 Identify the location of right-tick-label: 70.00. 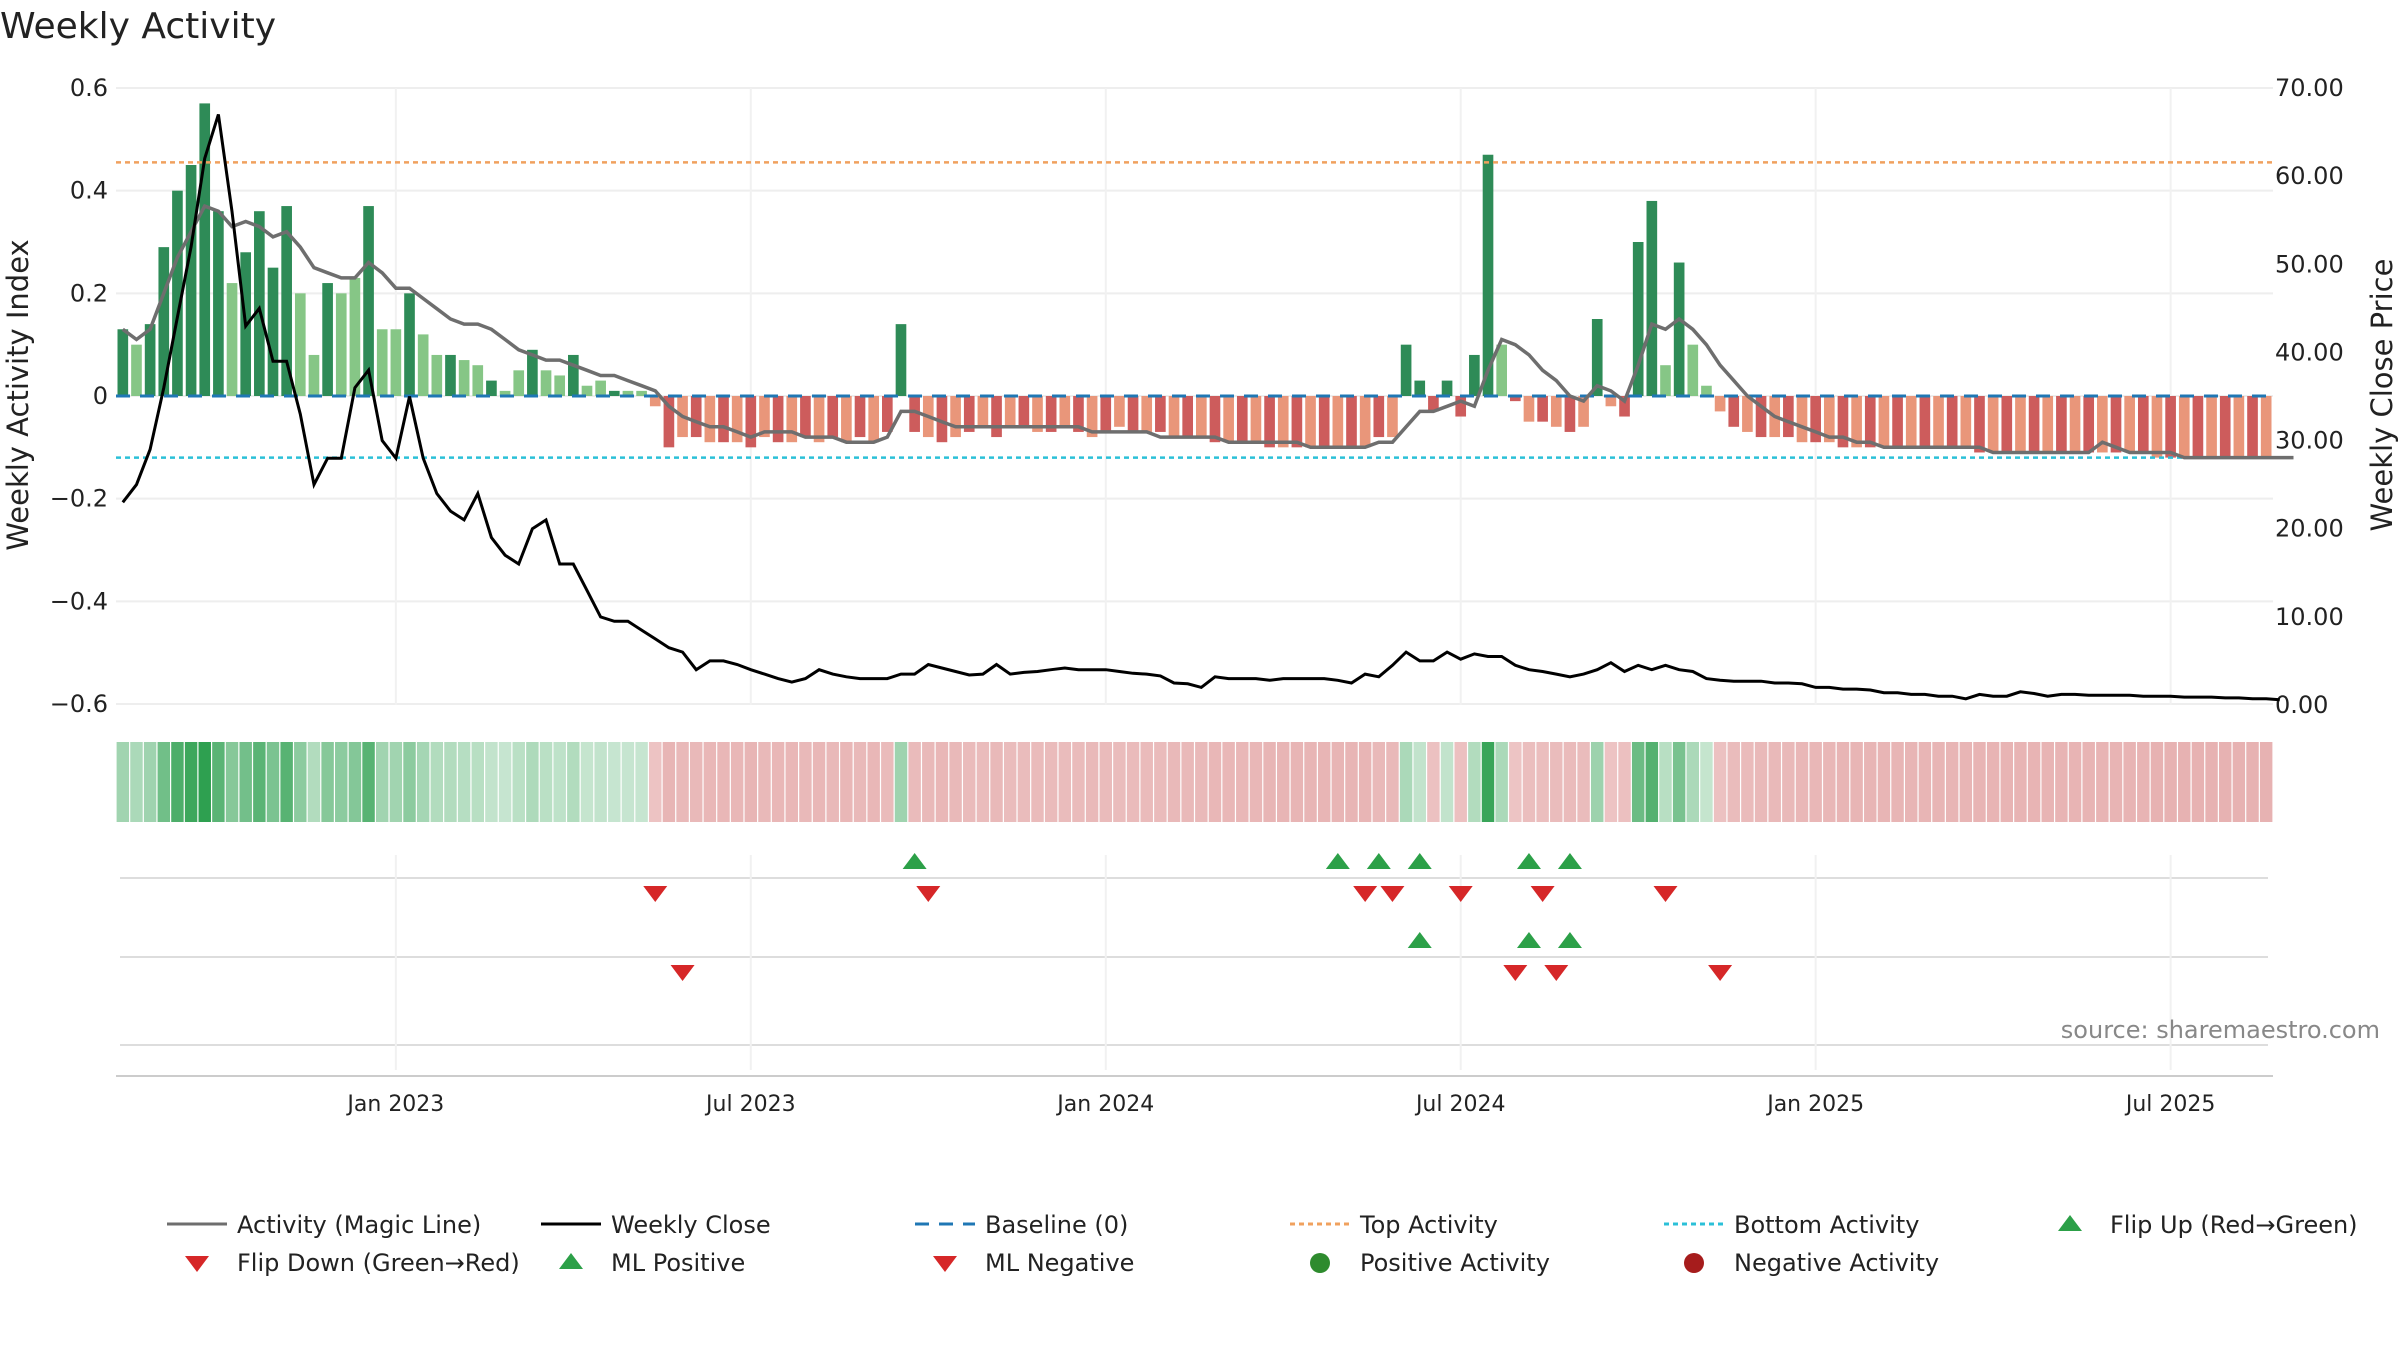
(2309, 88).